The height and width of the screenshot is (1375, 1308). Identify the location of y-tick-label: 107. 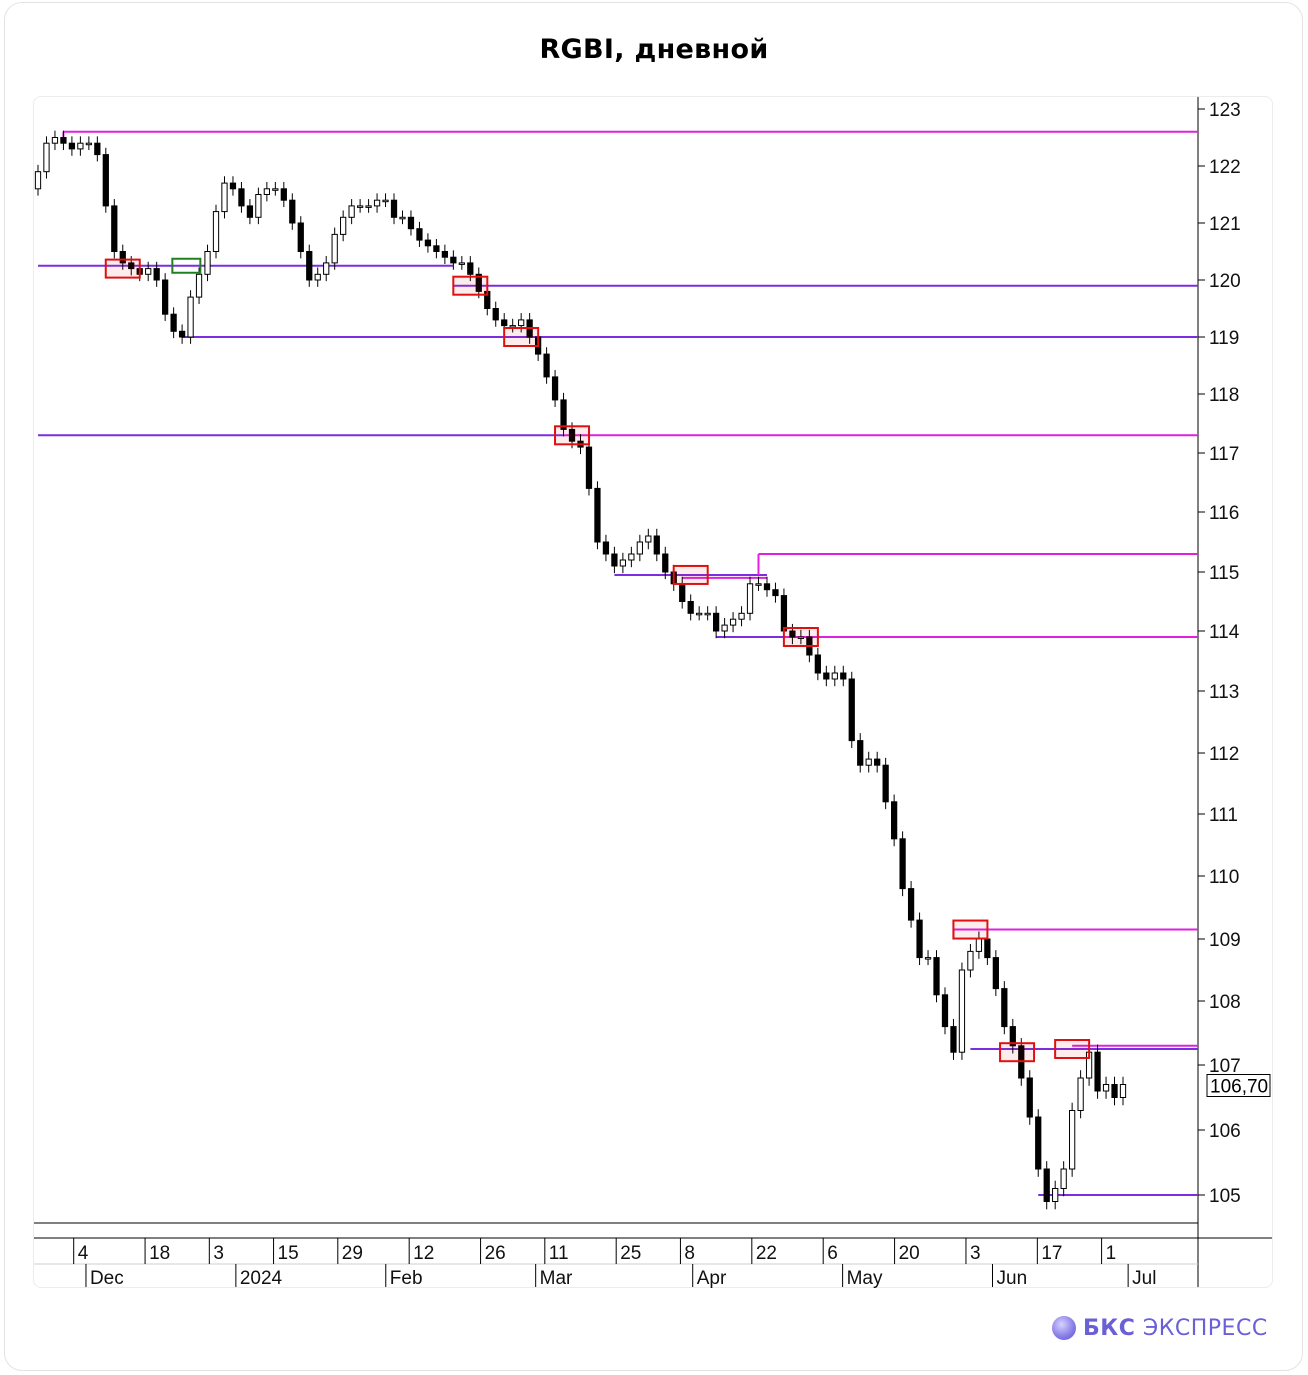
(1225, 1066).